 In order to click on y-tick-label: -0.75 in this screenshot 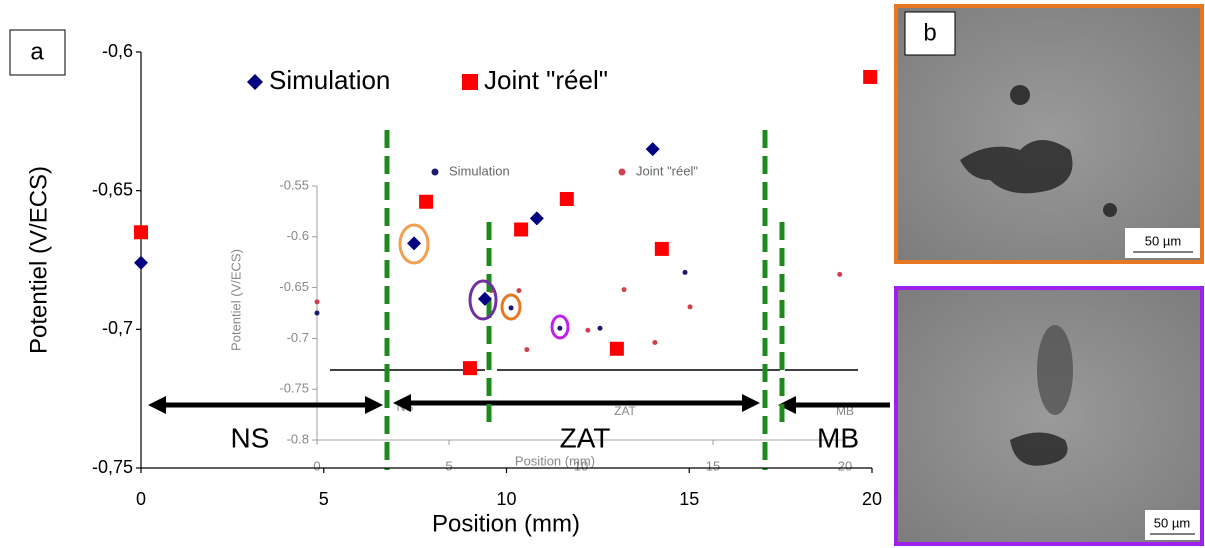, I will do `click(294, 388)`.